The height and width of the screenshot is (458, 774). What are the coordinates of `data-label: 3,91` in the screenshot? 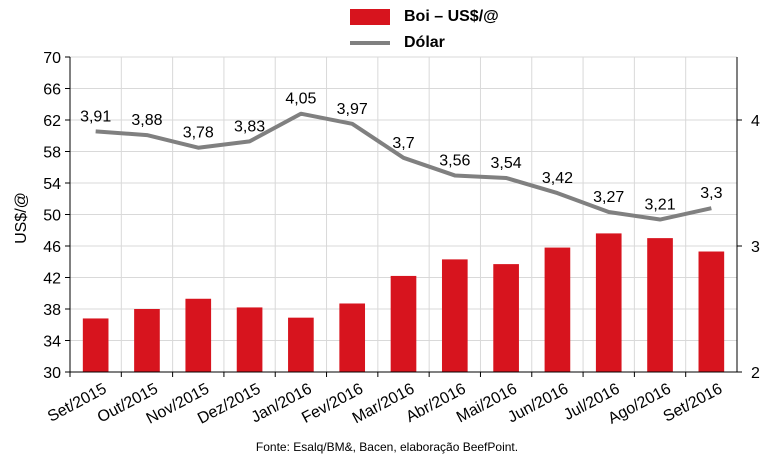 It's located at (95, 116).